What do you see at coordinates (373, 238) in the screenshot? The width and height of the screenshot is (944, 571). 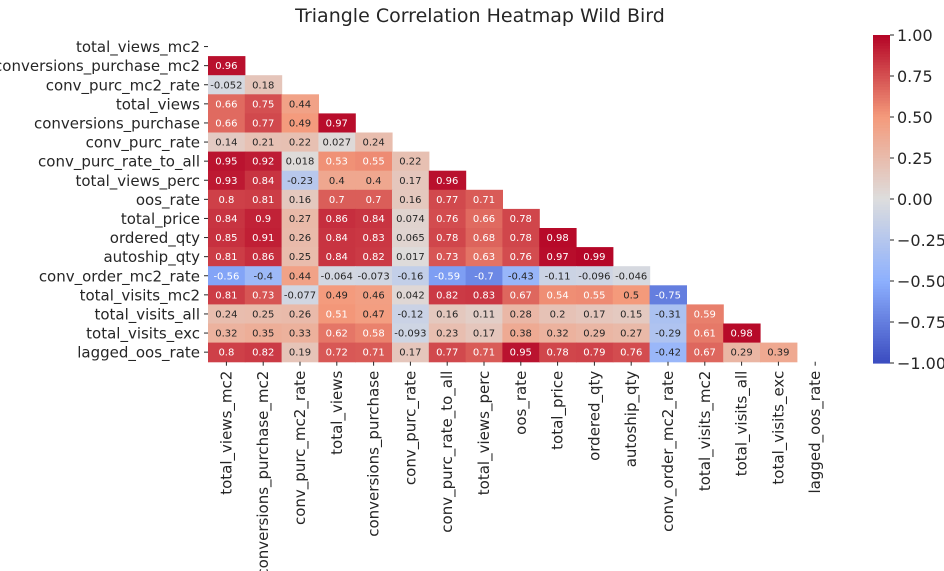 I see `cell-value-label: 0.83` at bounding box center [373, 238].